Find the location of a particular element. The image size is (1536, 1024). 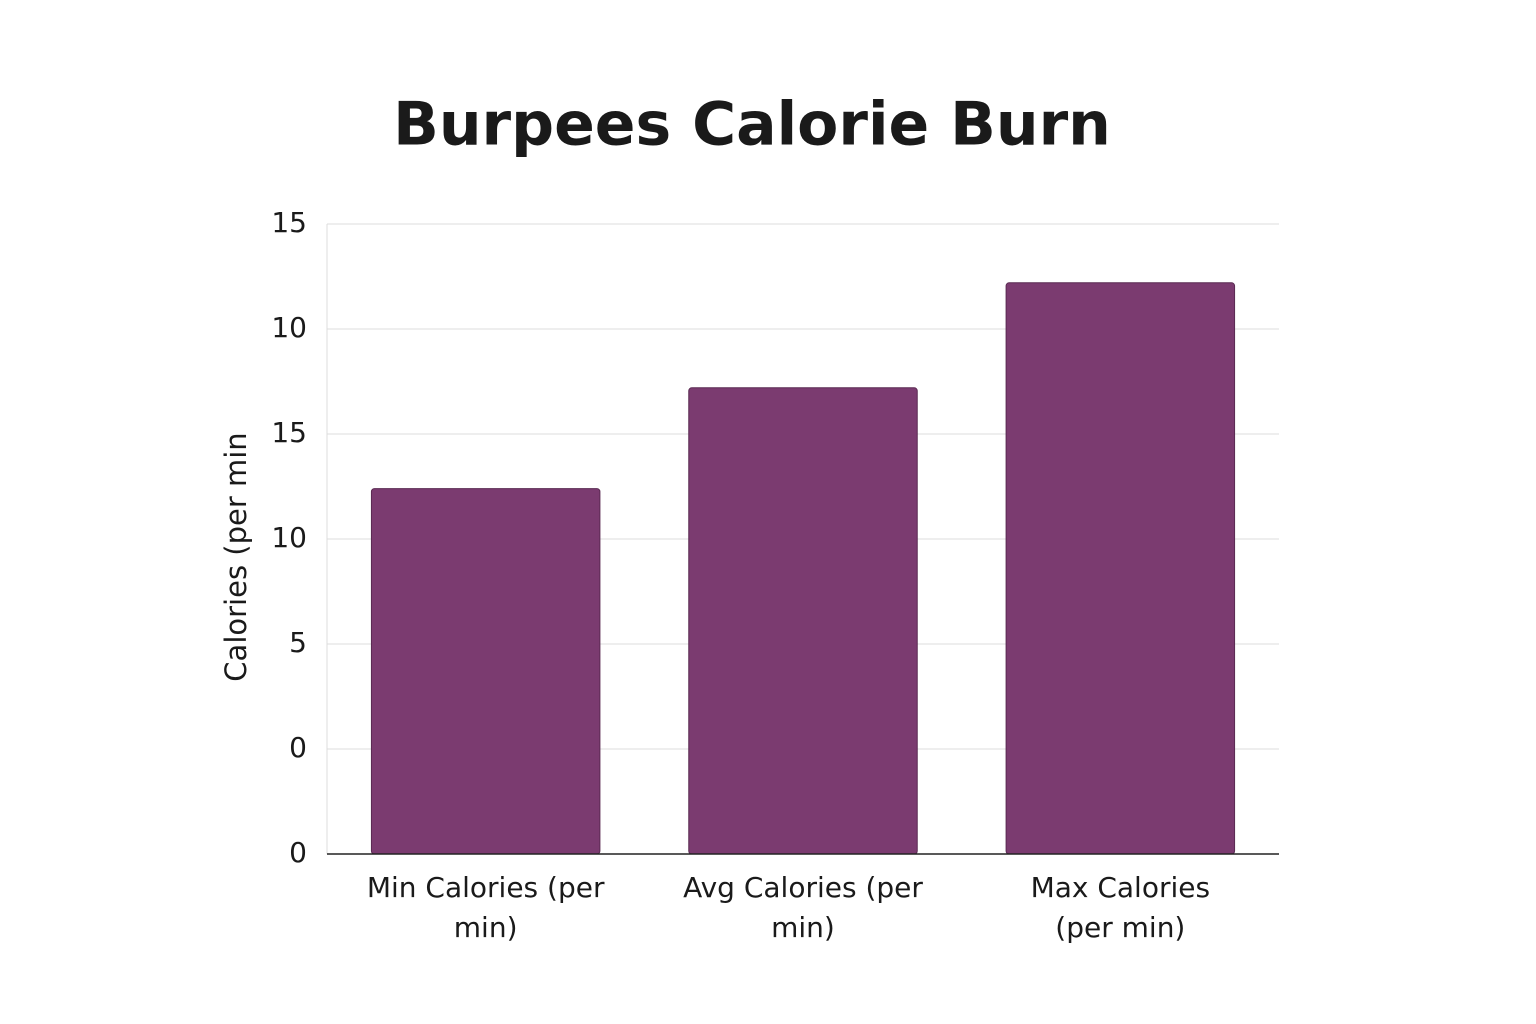

y-tick-label: 5 is located at coordinates (298, 642).